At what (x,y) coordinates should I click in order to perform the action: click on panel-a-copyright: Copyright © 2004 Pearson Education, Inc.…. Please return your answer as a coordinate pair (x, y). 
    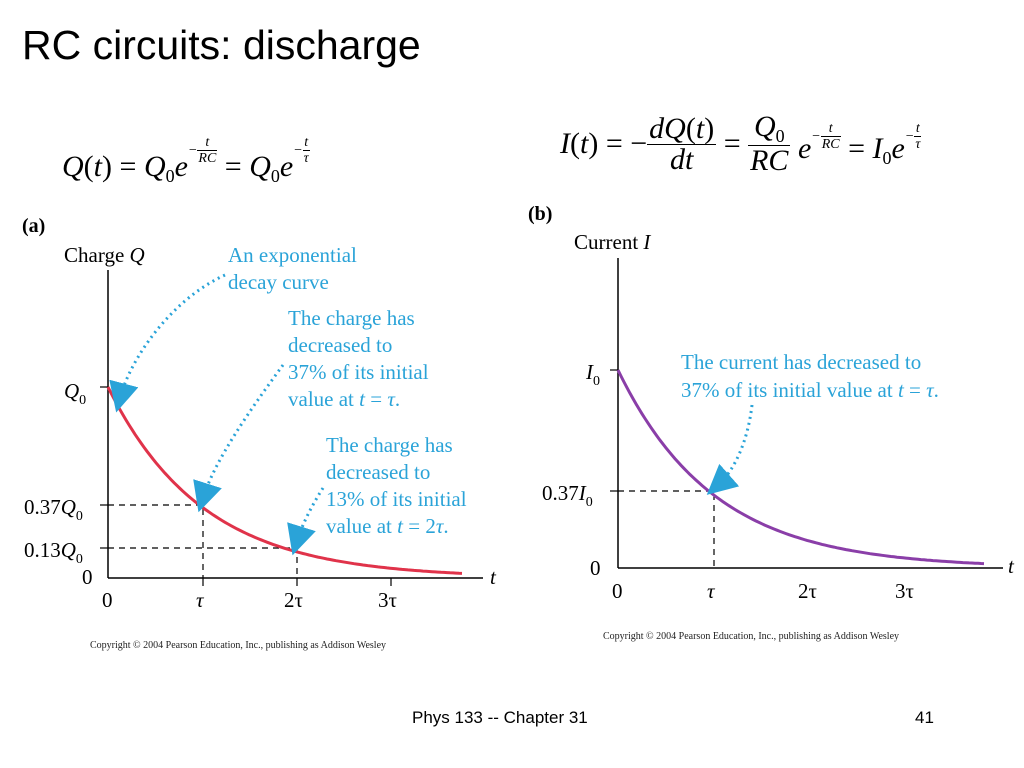
    Looking at the image, I should click on (238, 645).